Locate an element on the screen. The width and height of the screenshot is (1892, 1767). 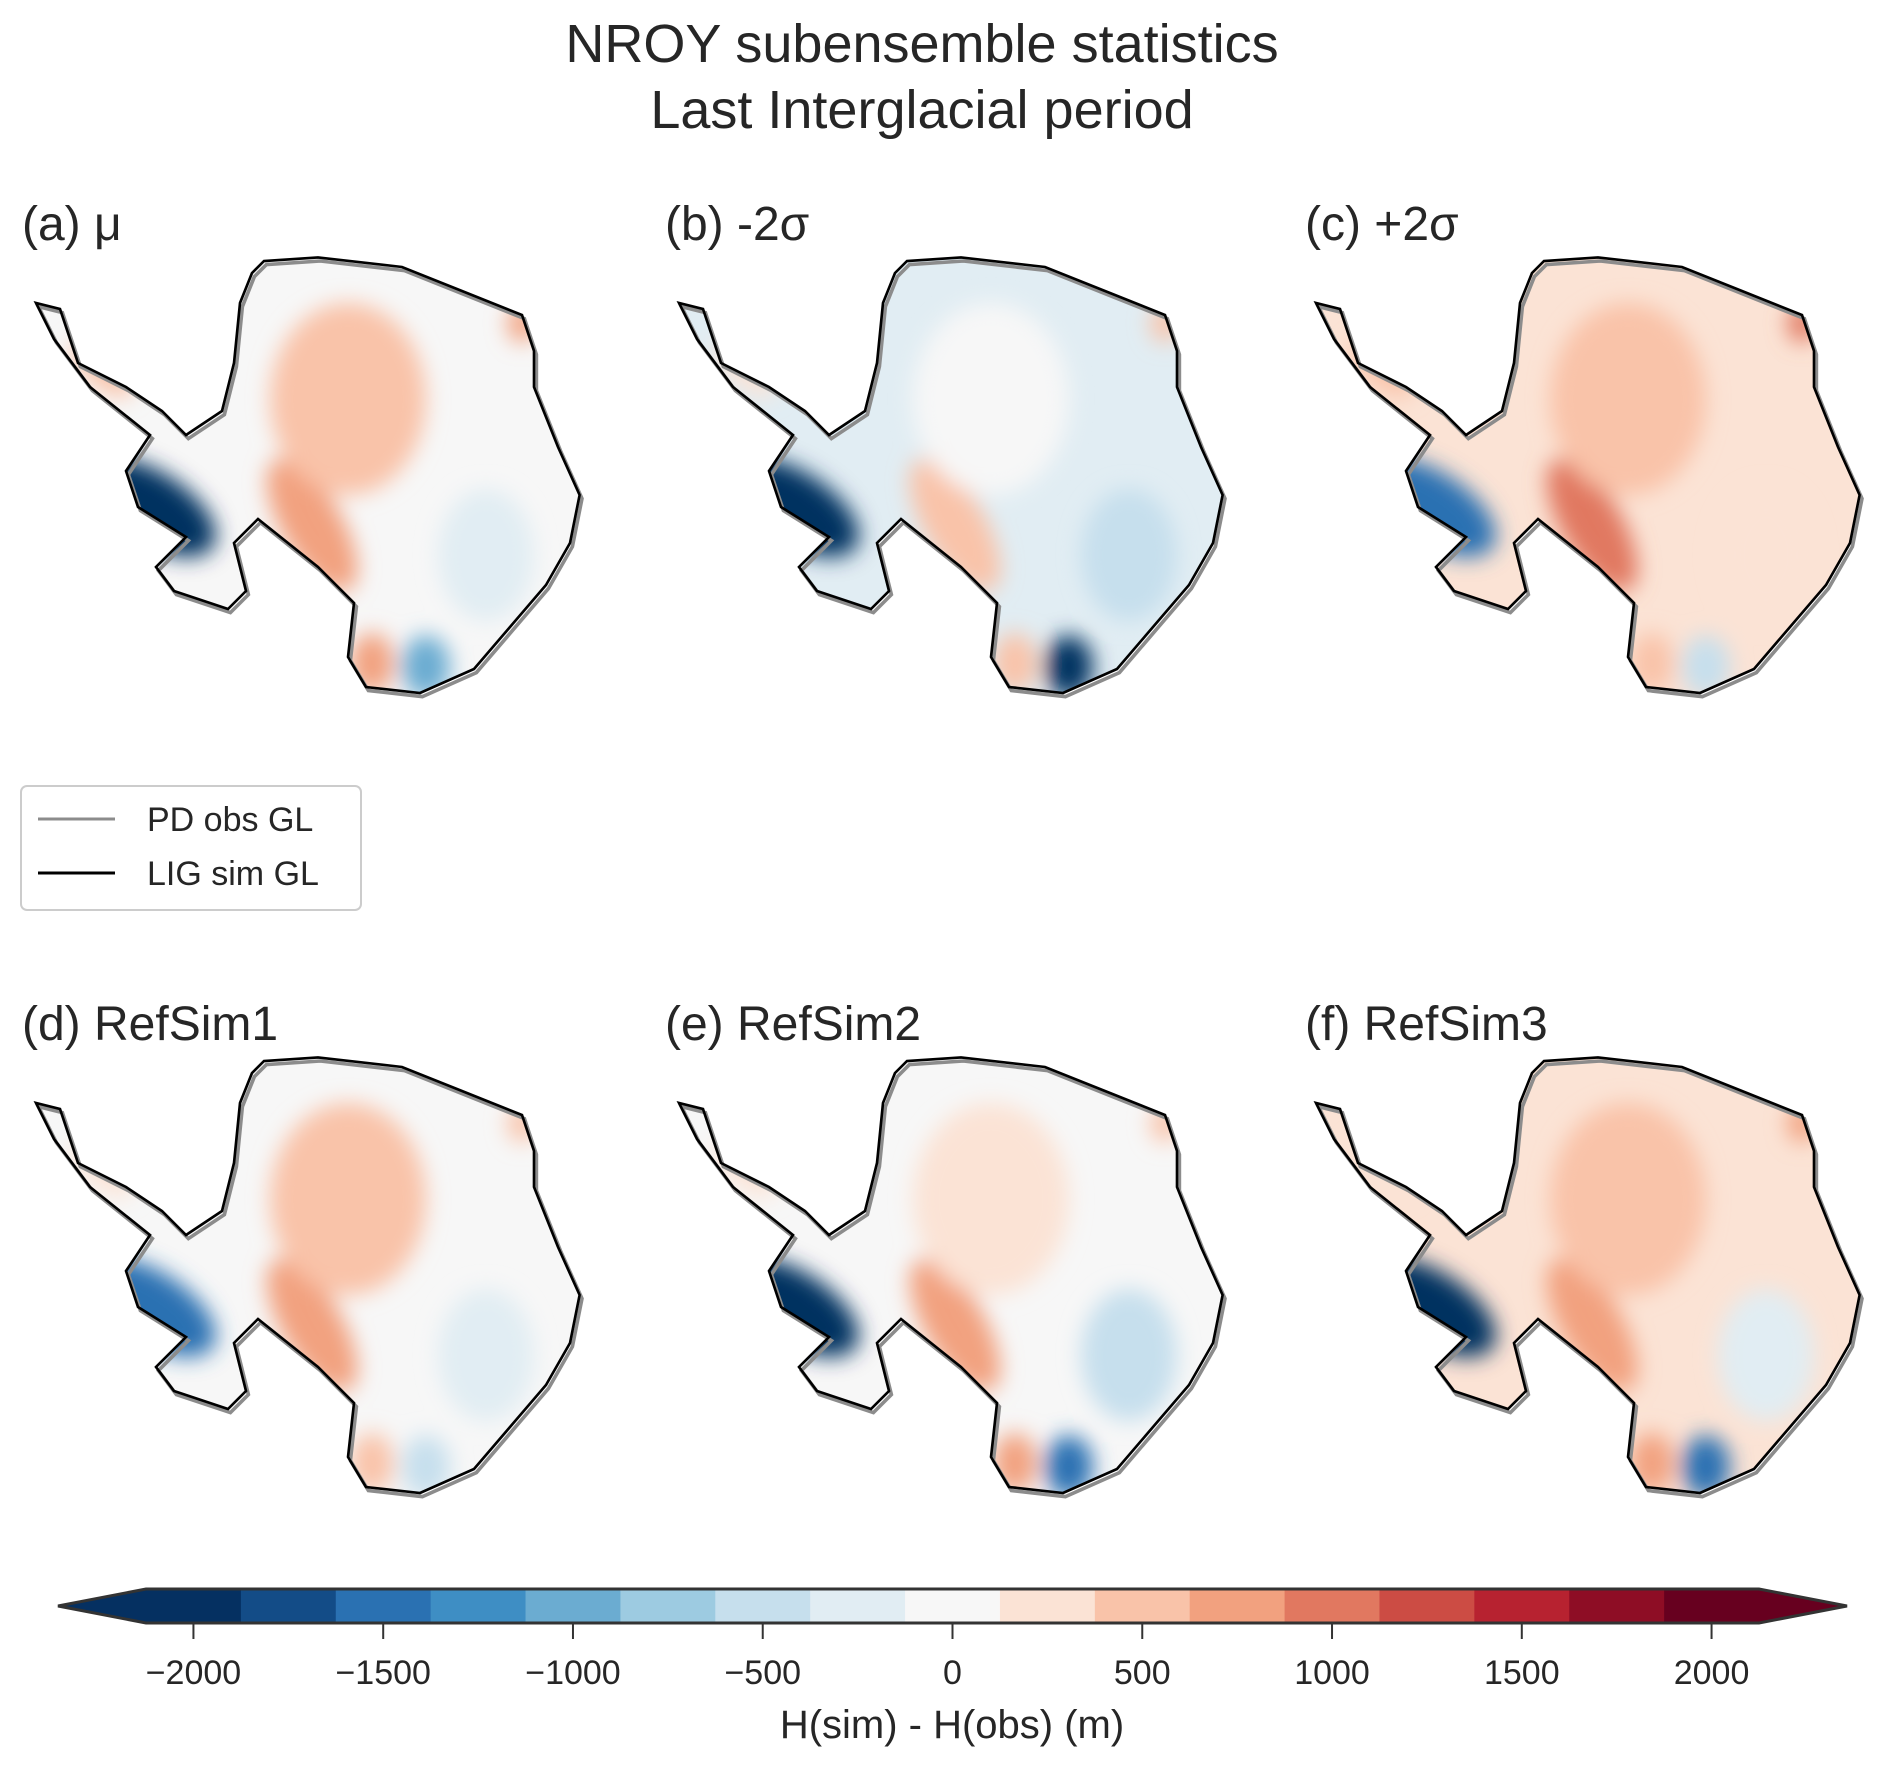
colorbar: −2000 −1500 −1000 −500 0 500 1000 1500 2000 is located at coordinates (952, 1639).